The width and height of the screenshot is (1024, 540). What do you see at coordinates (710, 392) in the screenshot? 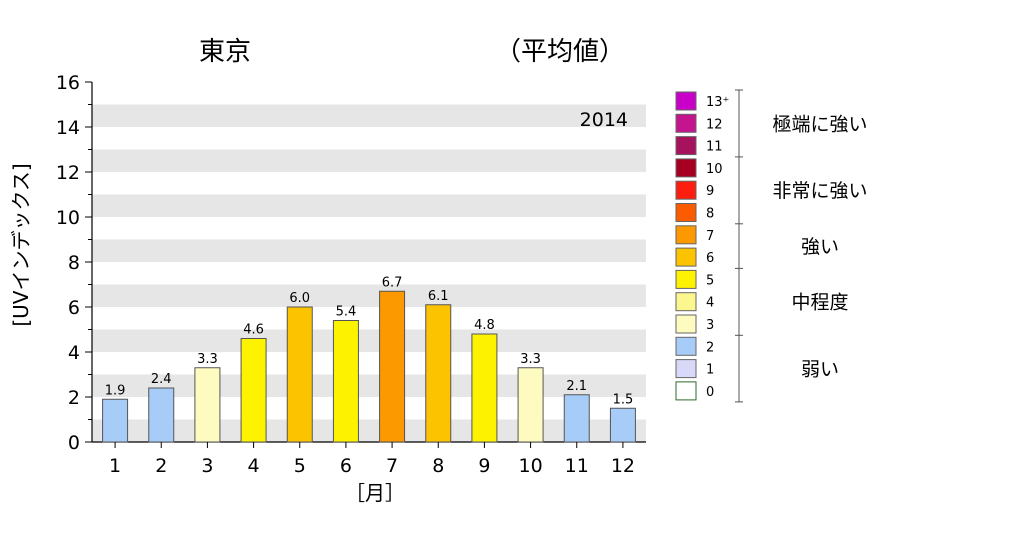
I see `legend-level-label: 0` at bounding box center [710, 392].